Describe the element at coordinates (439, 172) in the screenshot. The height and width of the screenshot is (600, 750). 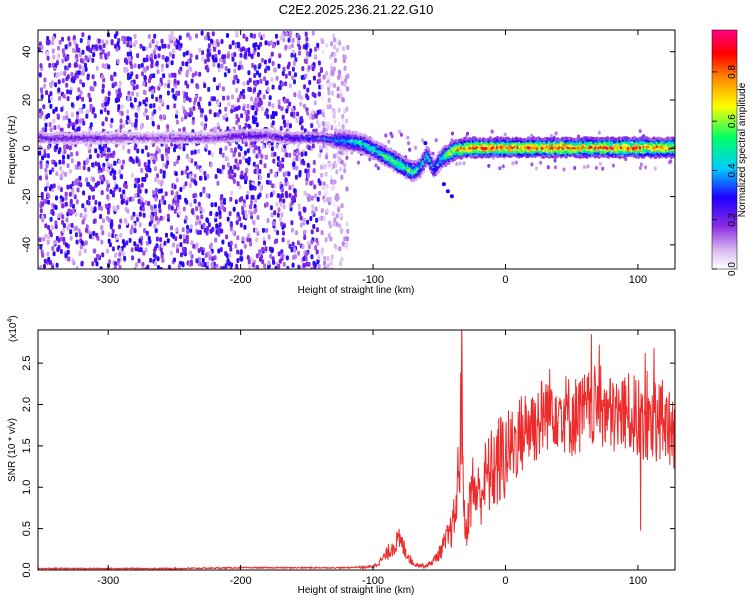
I see `spectrogram-ridge-cell` at that location.